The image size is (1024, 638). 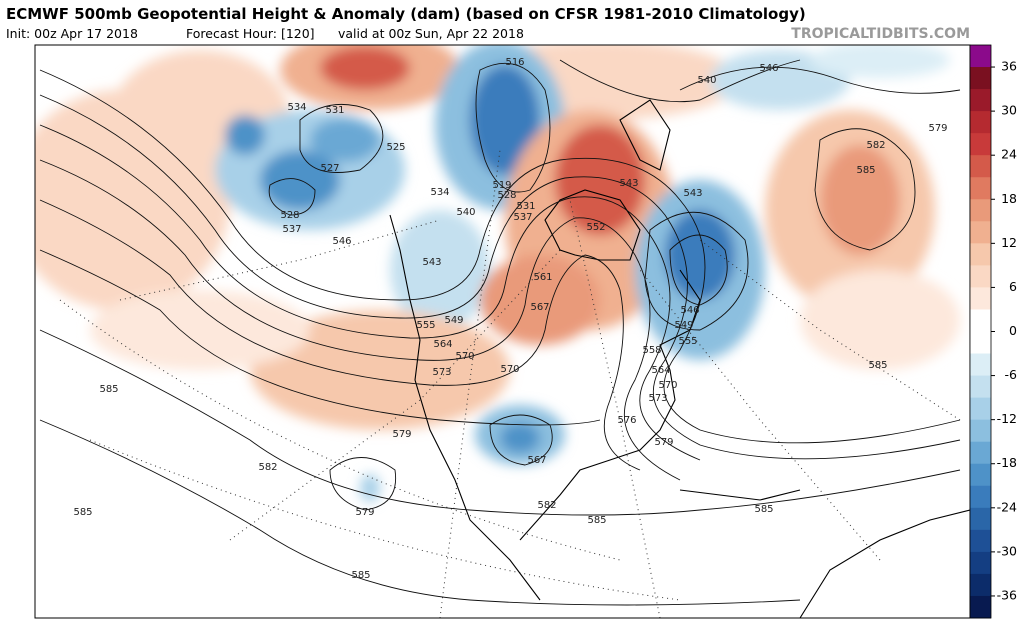 I want to click on colorbar-tick-label: 36, so click(x=1009, y=66).